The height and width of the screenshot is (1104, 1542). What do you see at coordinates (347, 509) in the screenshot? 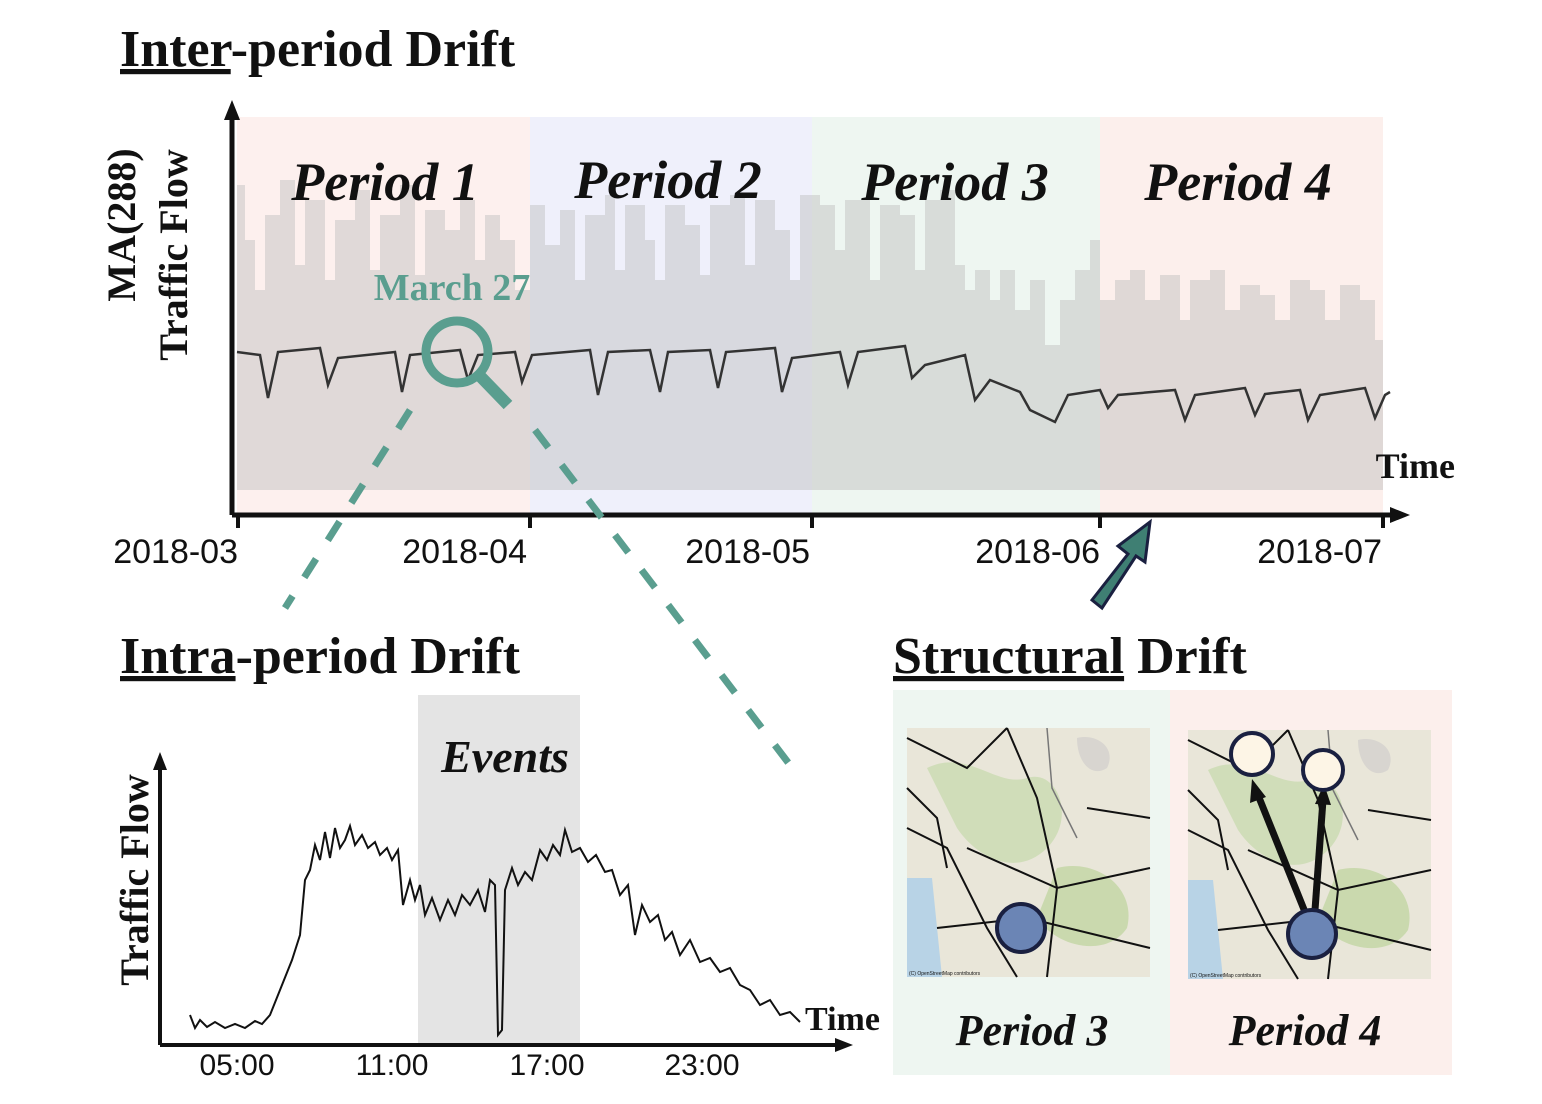
I see `zoom-connector` at bounding box center [347, 509].